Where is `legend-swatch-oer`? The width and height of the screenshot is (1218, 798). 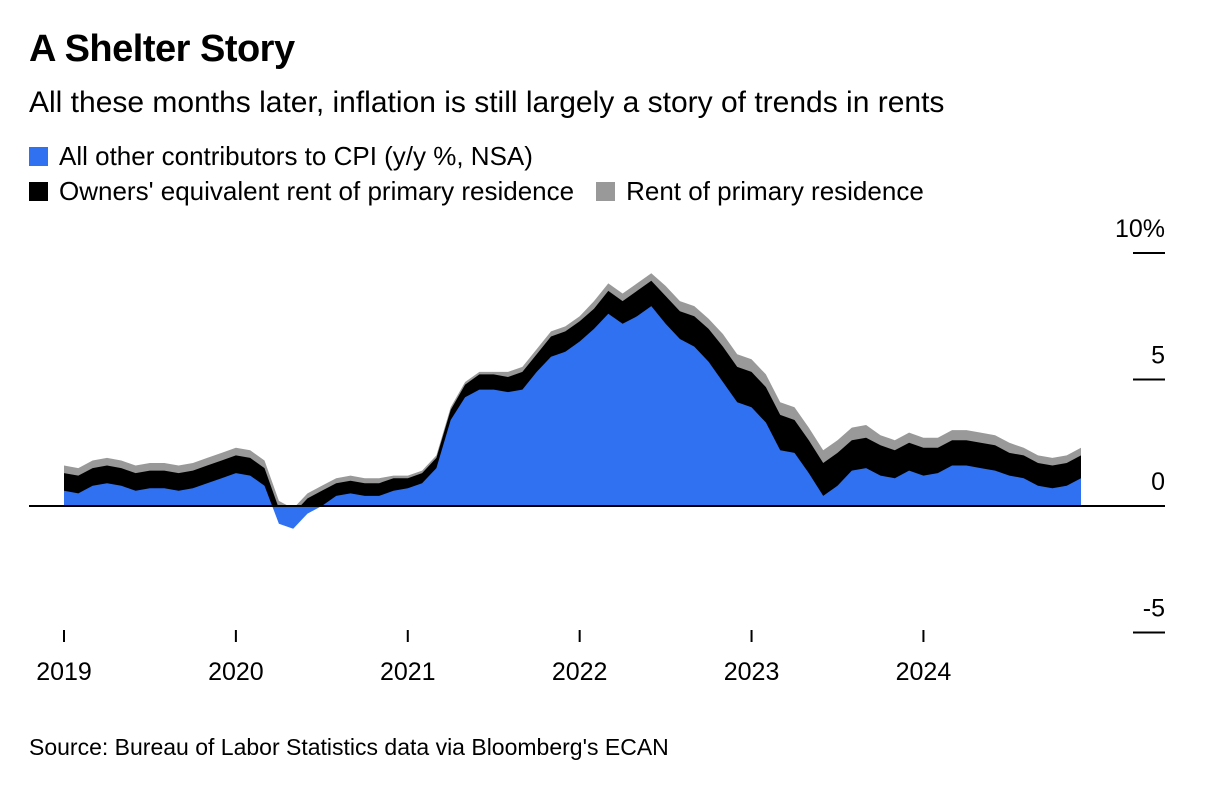
legend-swatch-oer is located at coordinates (38, 191).